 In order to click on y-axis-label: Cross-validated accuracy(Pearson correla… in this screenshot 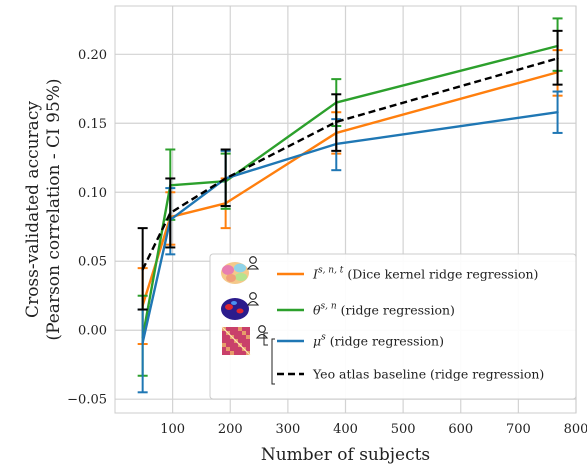, I will do `click(43, 209)`.